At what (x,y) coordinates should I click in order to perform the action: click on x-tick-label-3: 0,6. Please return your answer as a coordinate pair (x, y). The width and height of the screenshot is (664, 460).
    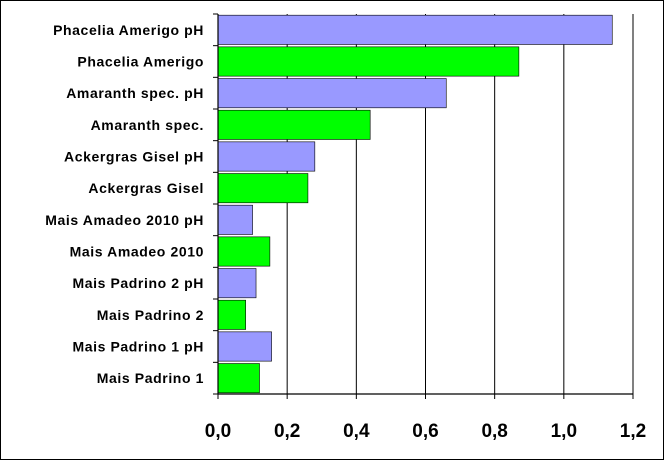
    Looking at the image, I should click on (425, 431).